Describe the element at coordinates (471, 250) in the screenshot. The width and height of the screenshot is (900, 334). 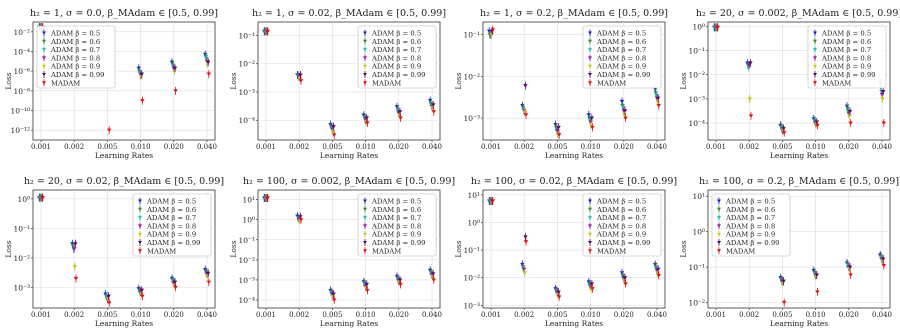
I see `y-tick-label: 10⁻¹` at that location.